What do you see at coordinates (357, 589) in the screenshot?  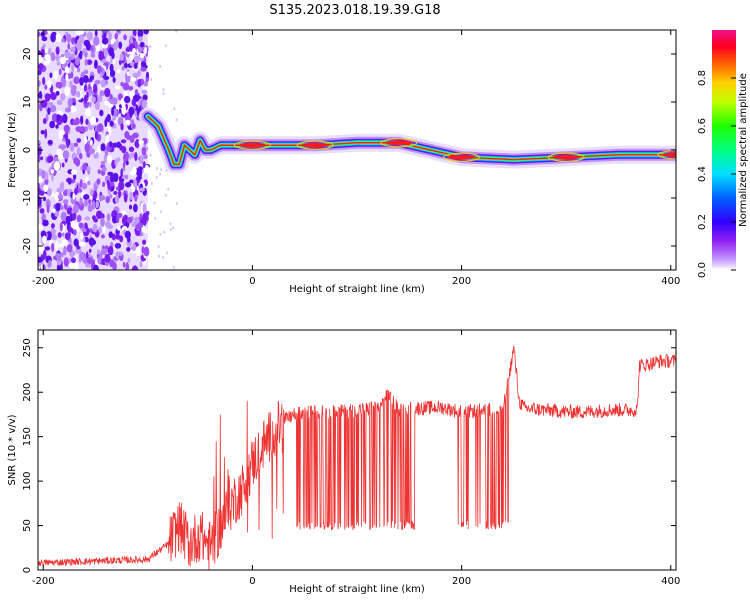 I see `snr-x-label: Height of straight line (km)` at bounding box center [357, 589].